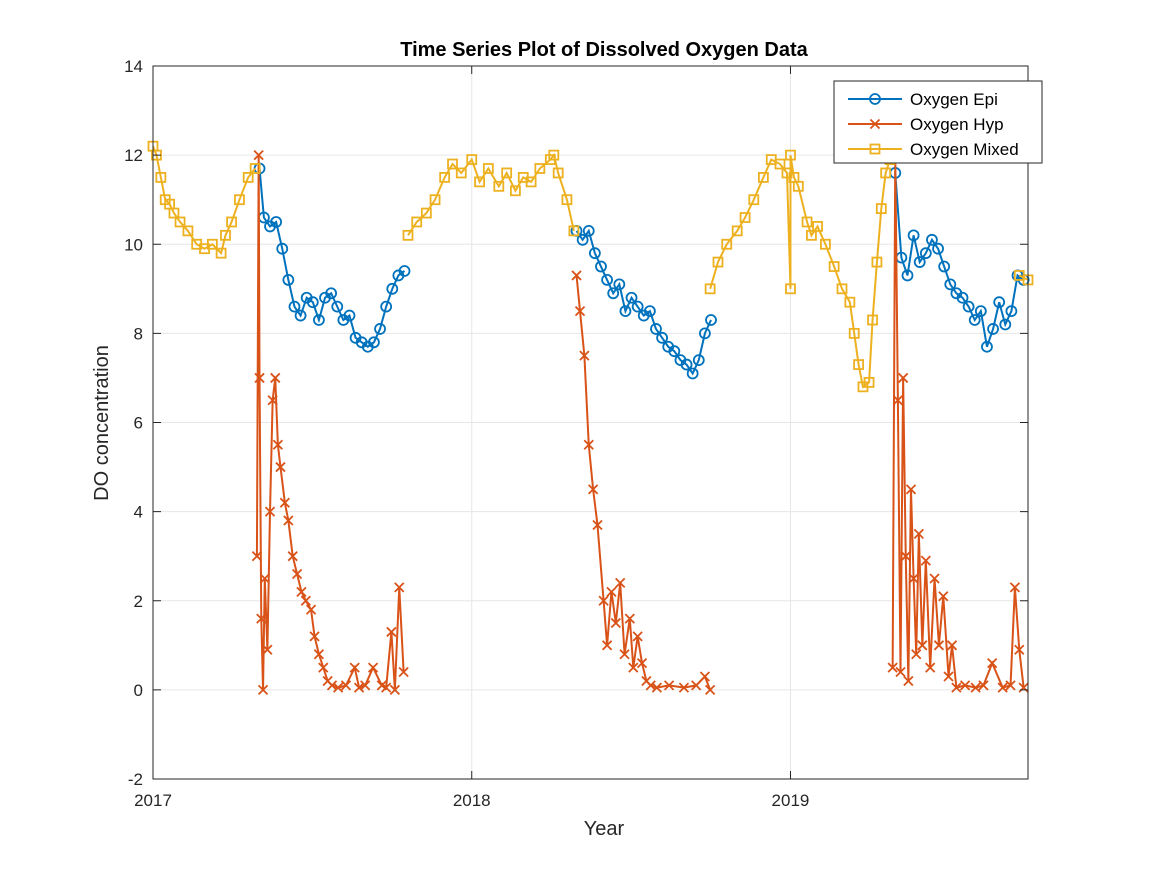 Image resolution: width=1167 pixels, height=875 pixels. Describe the element at coordinates (138, 690) in the screenshot. I see `y-tick-label: 0` at that location.